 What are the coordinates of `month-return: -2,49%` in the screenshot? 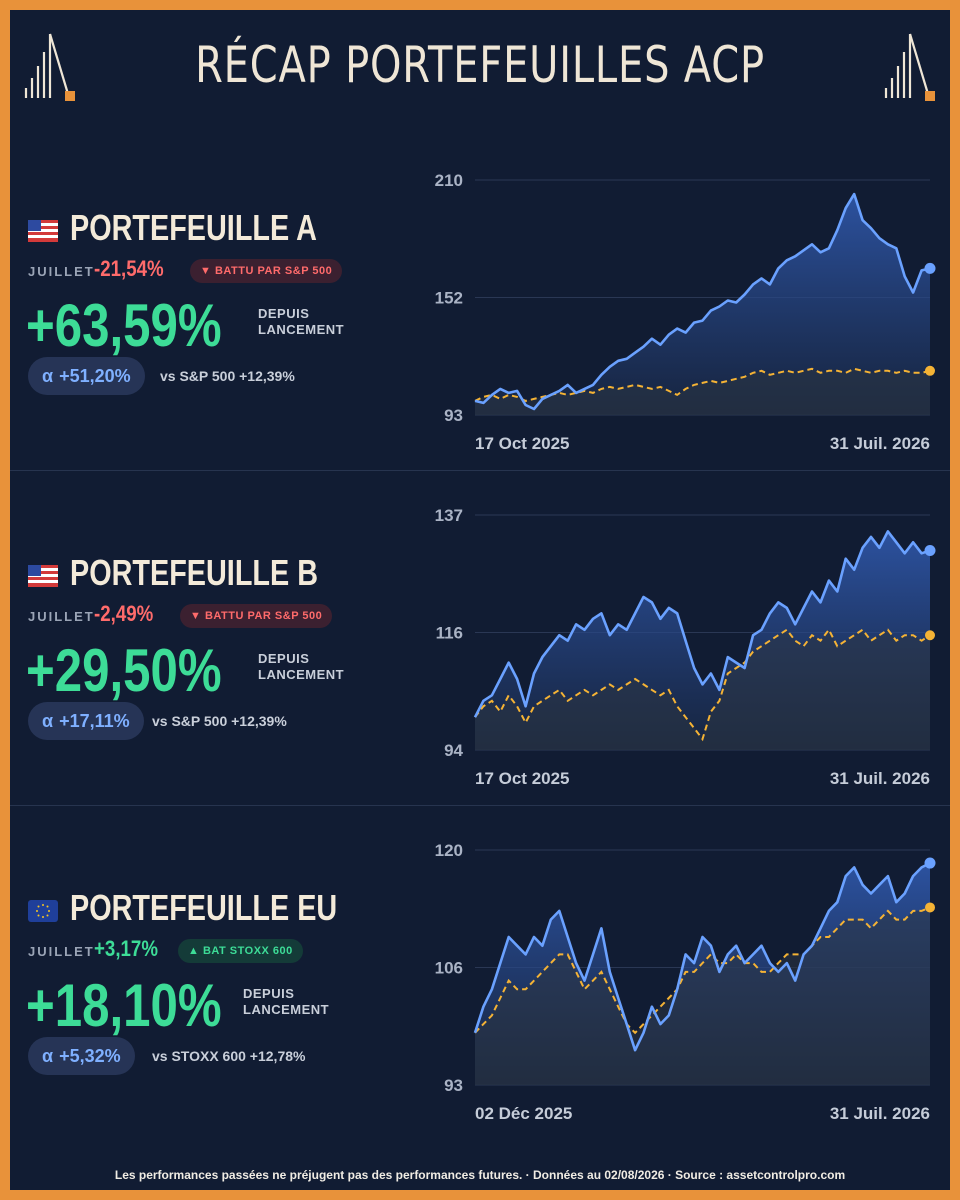 It's located at (124, 613).